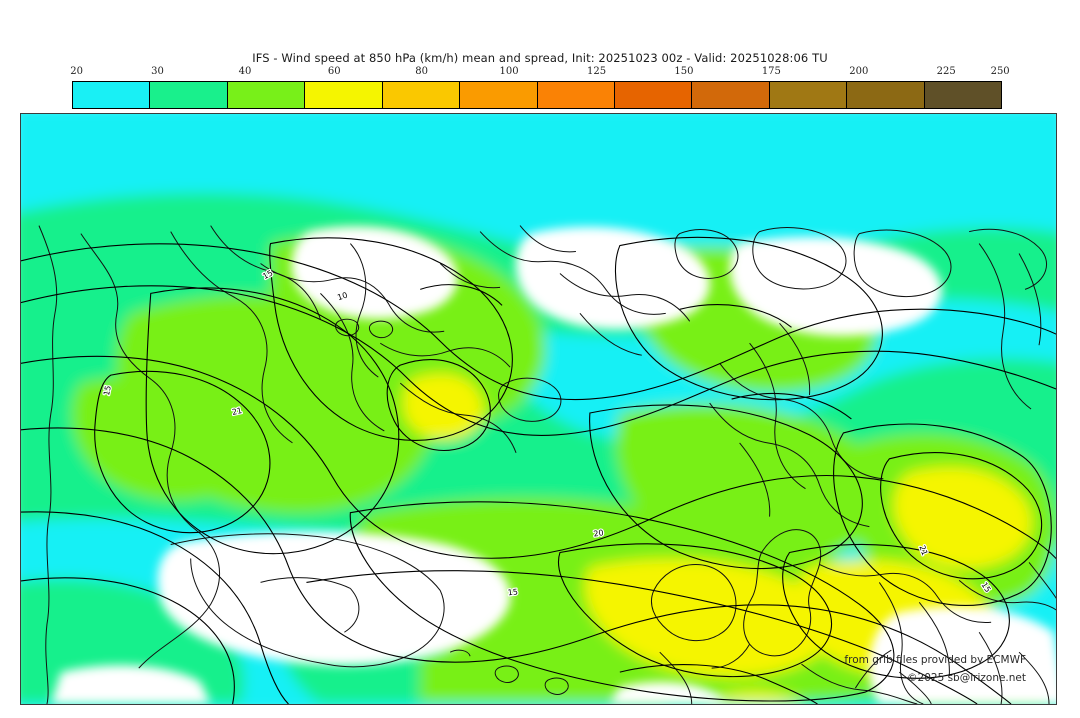  I want to click on colorbar-tick-100: 100, so click(509, 71).